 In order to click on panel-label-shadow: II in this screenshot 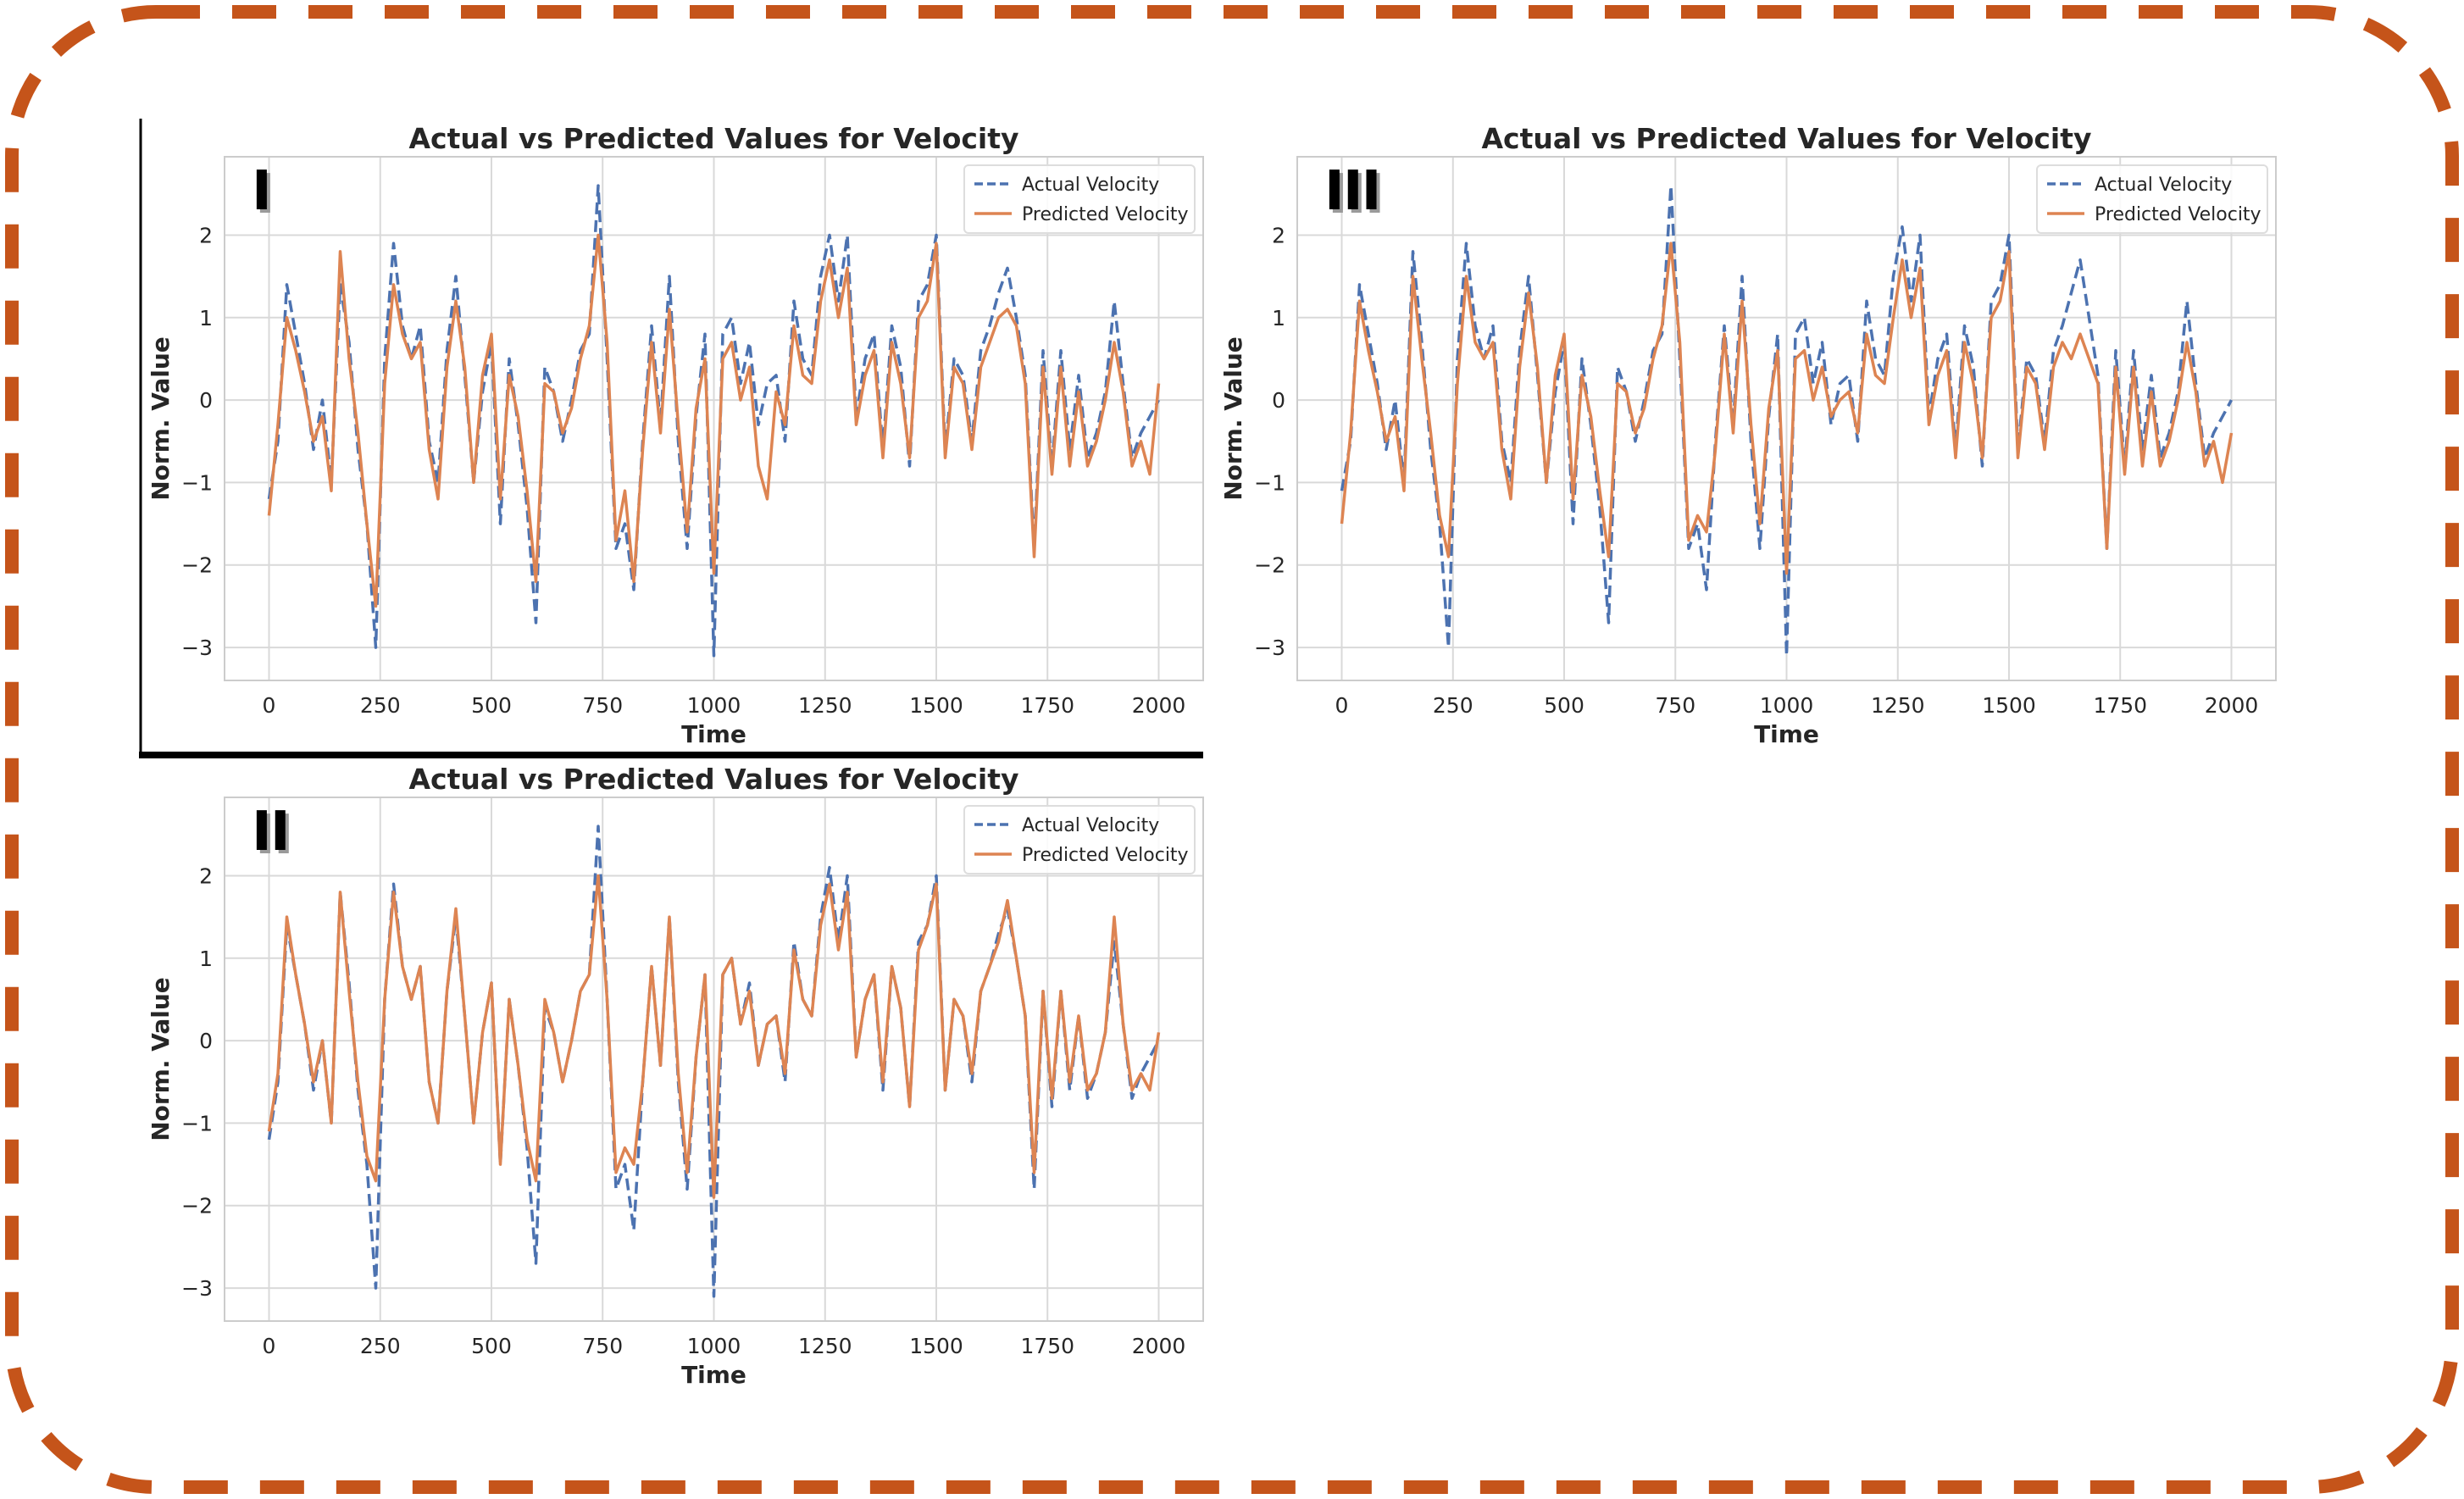, I will do `click(273, 835)`.